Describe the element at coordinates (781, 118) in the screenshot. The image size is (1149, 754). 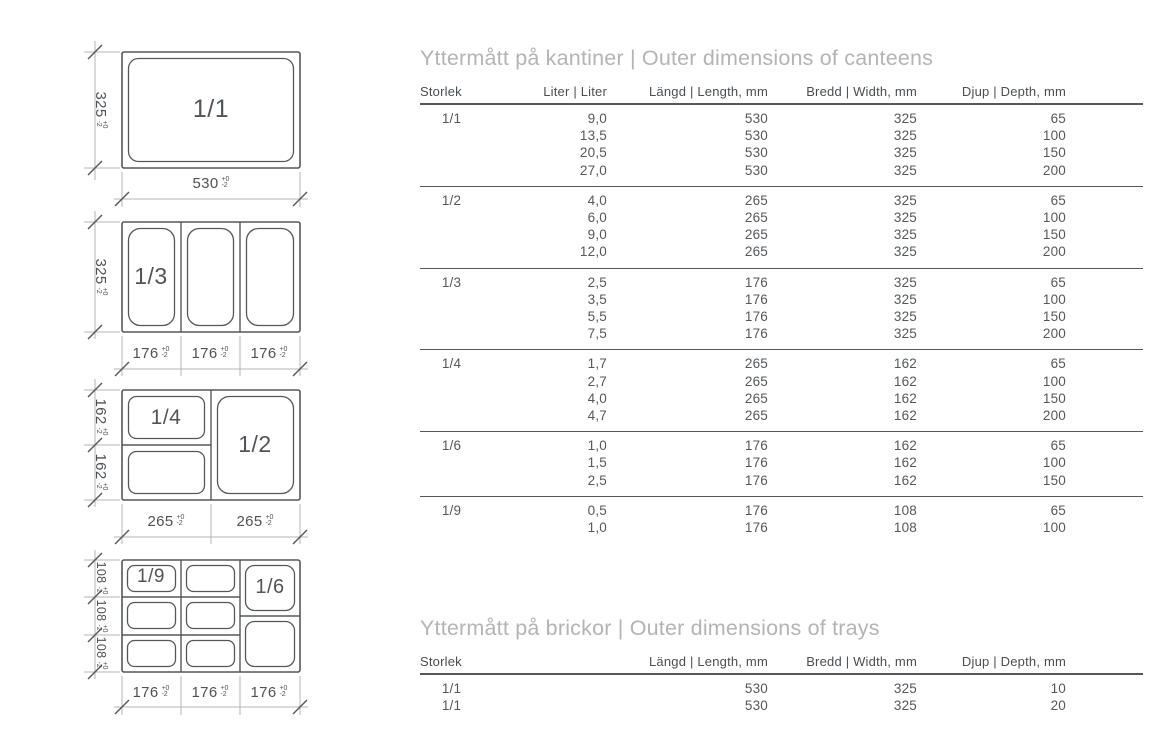
I see `table-row: 1/1 9,0 530 325 65` at that location.